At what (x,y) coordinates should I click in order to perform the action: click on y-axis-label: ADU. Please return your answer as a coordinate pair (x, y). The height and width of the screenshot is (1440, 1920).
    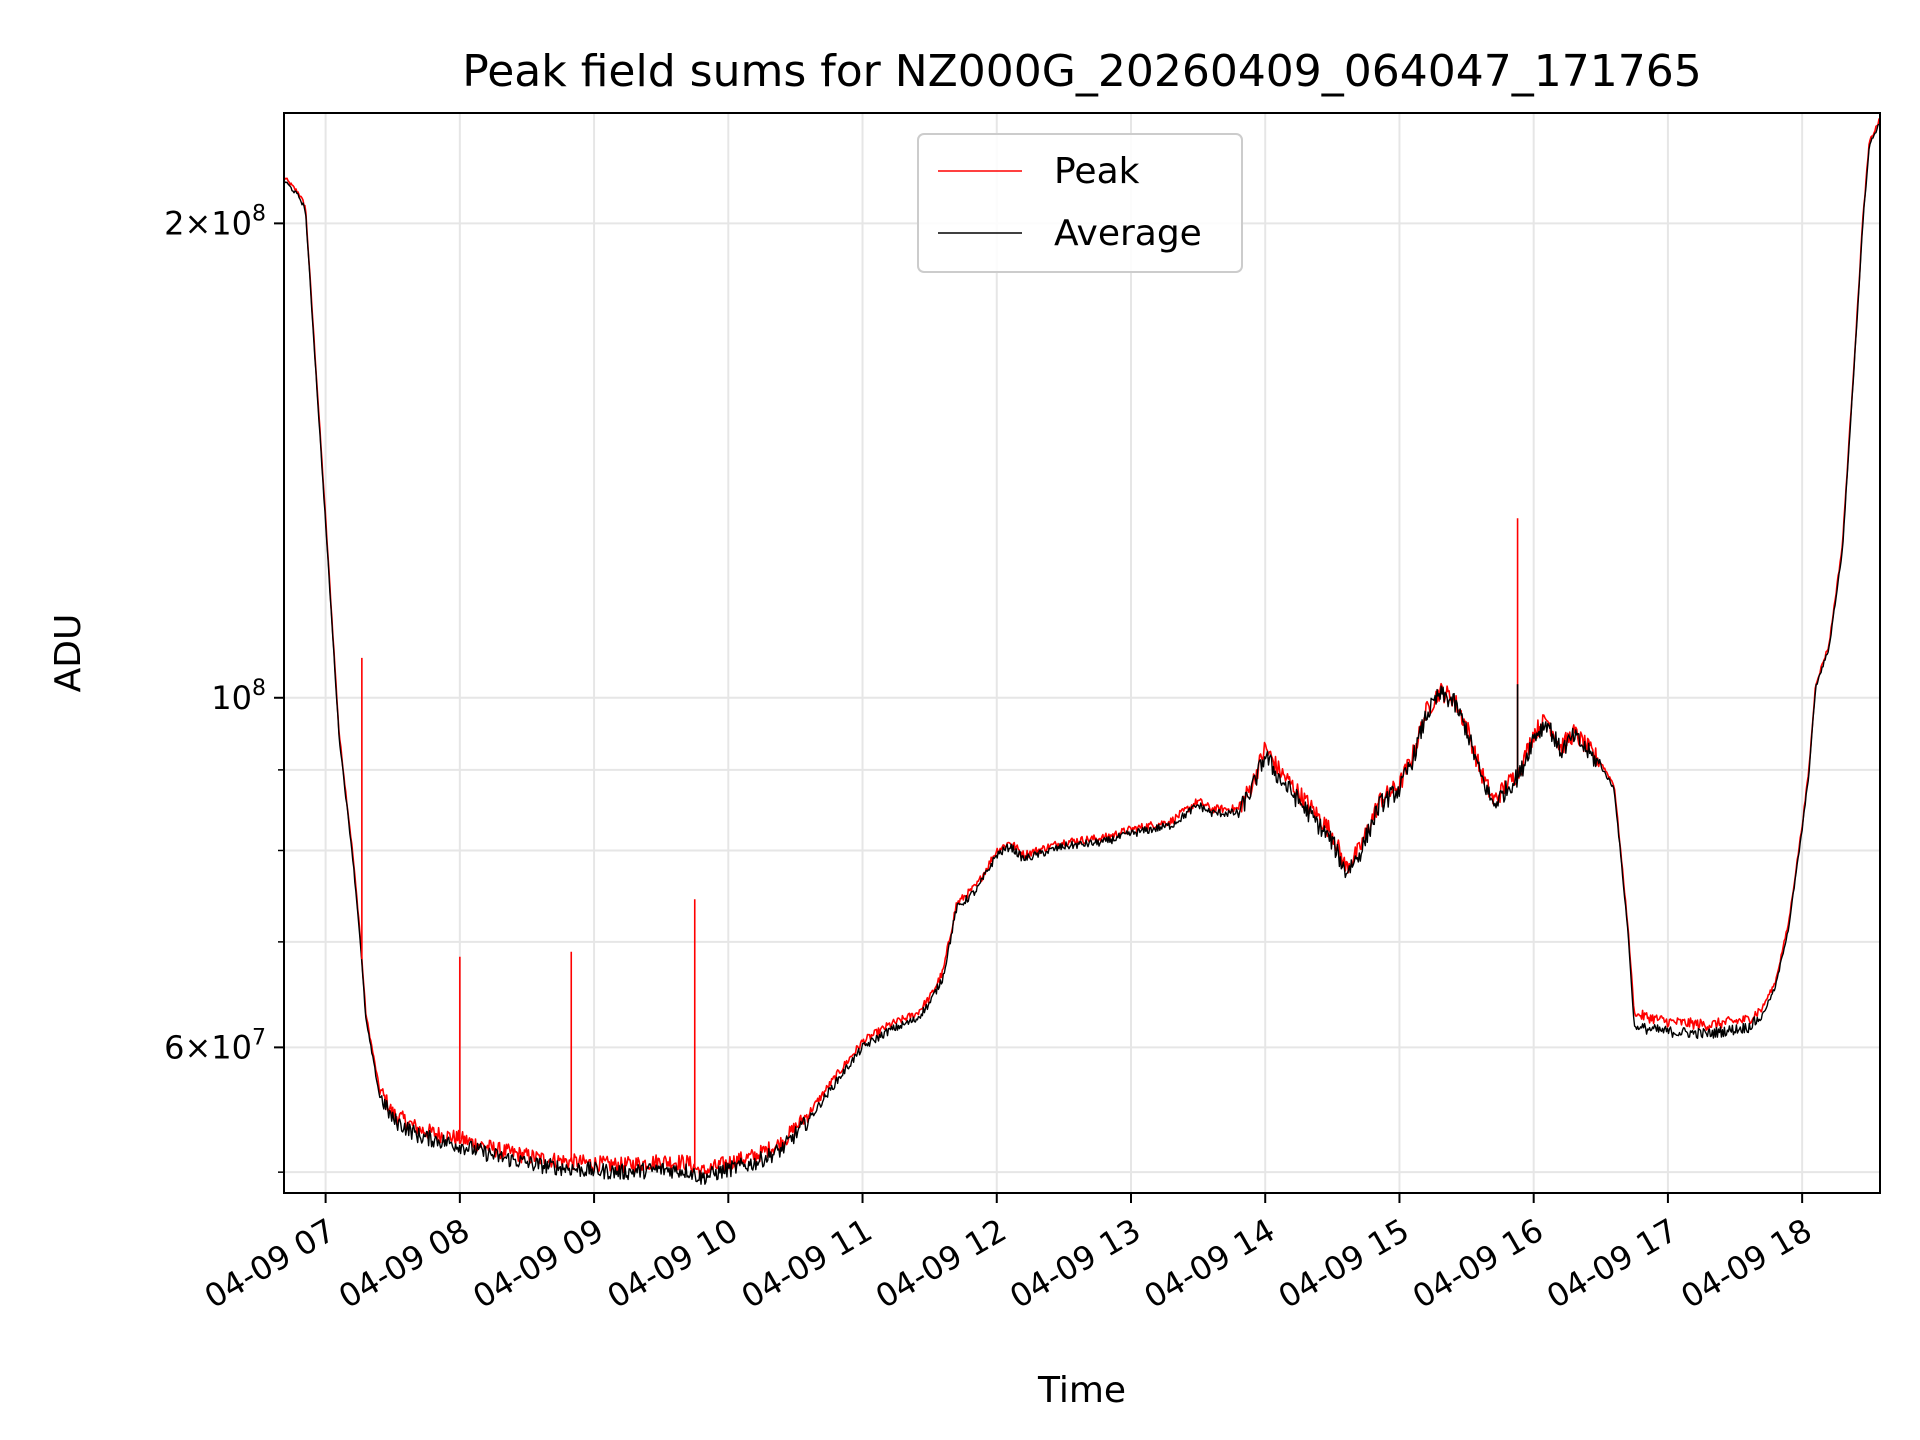
    Looking at the image, I should click on (68, 653).